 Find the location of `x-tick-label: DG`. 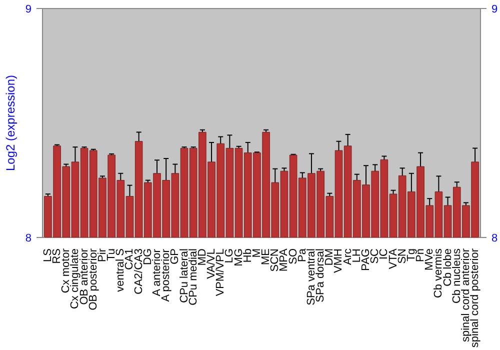

x-tick-label: DG is located at coordinates (148, 256).